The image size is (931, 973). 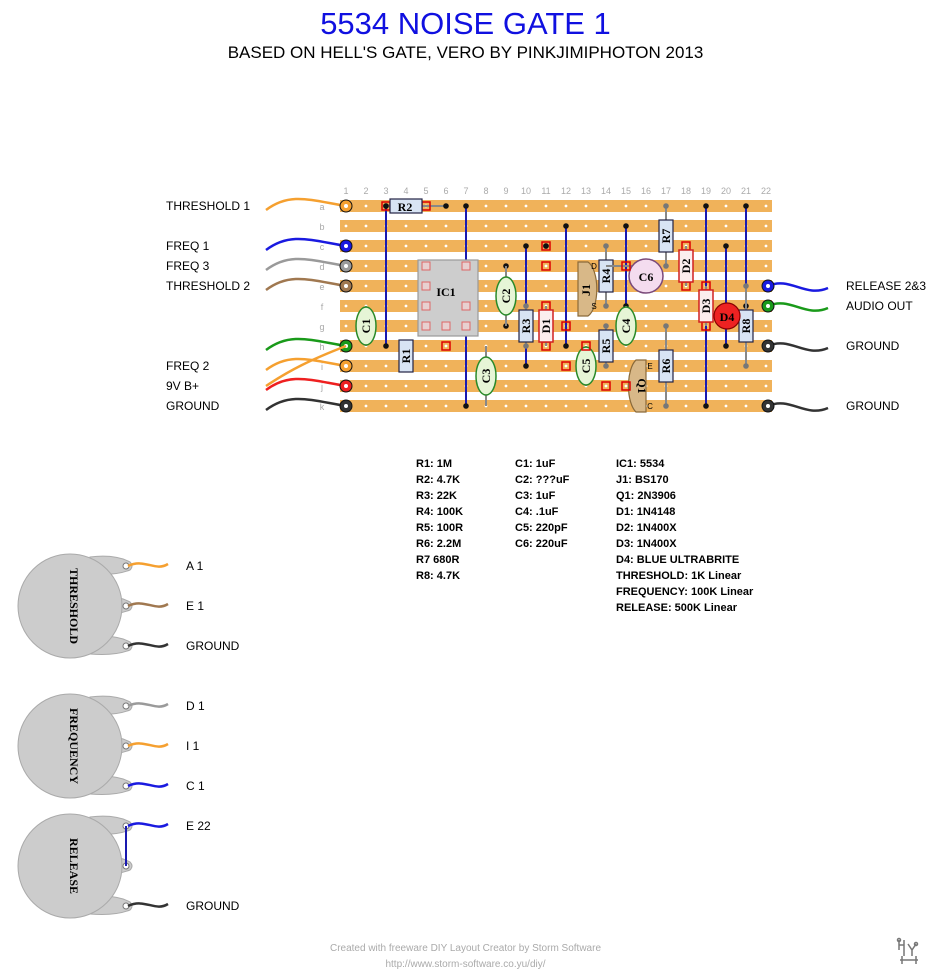 What do you see at coordinates (405, 191) in the screenshot?
I see `column-label: 4` at bounding box center [405, 191].